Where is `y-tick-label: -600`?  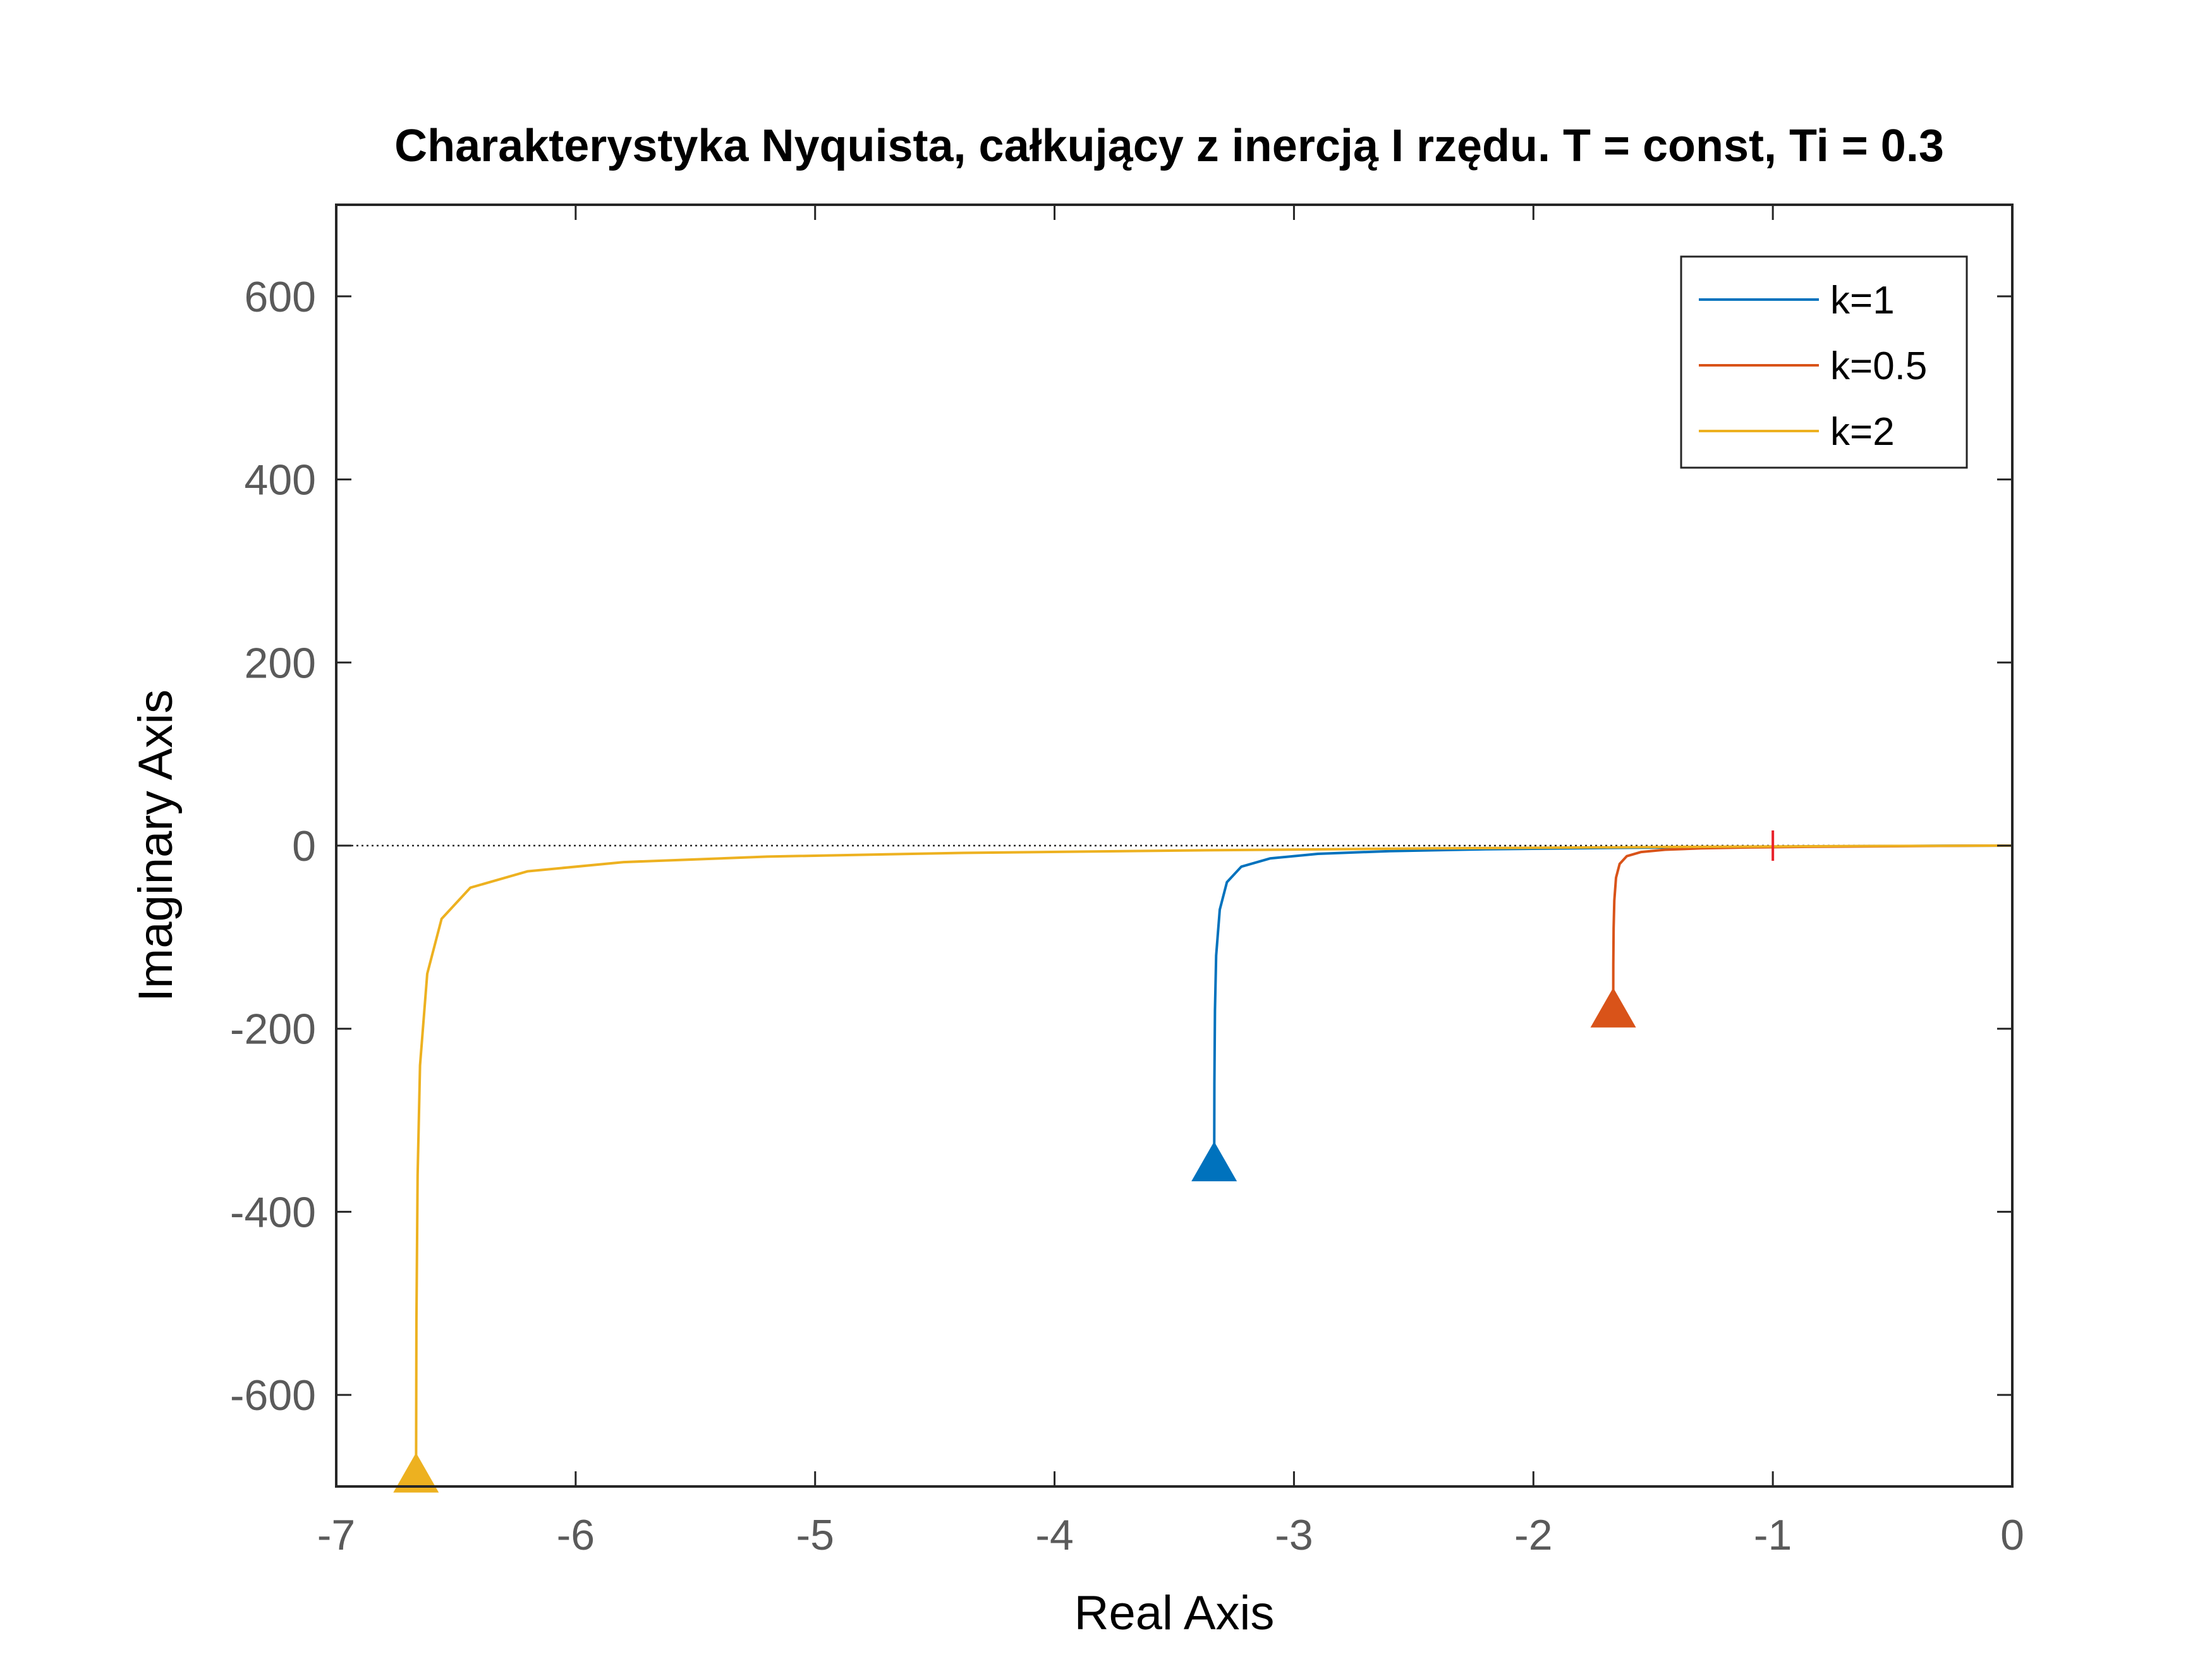 y-tick-label: -600 is located at coordinates (273, 1395).